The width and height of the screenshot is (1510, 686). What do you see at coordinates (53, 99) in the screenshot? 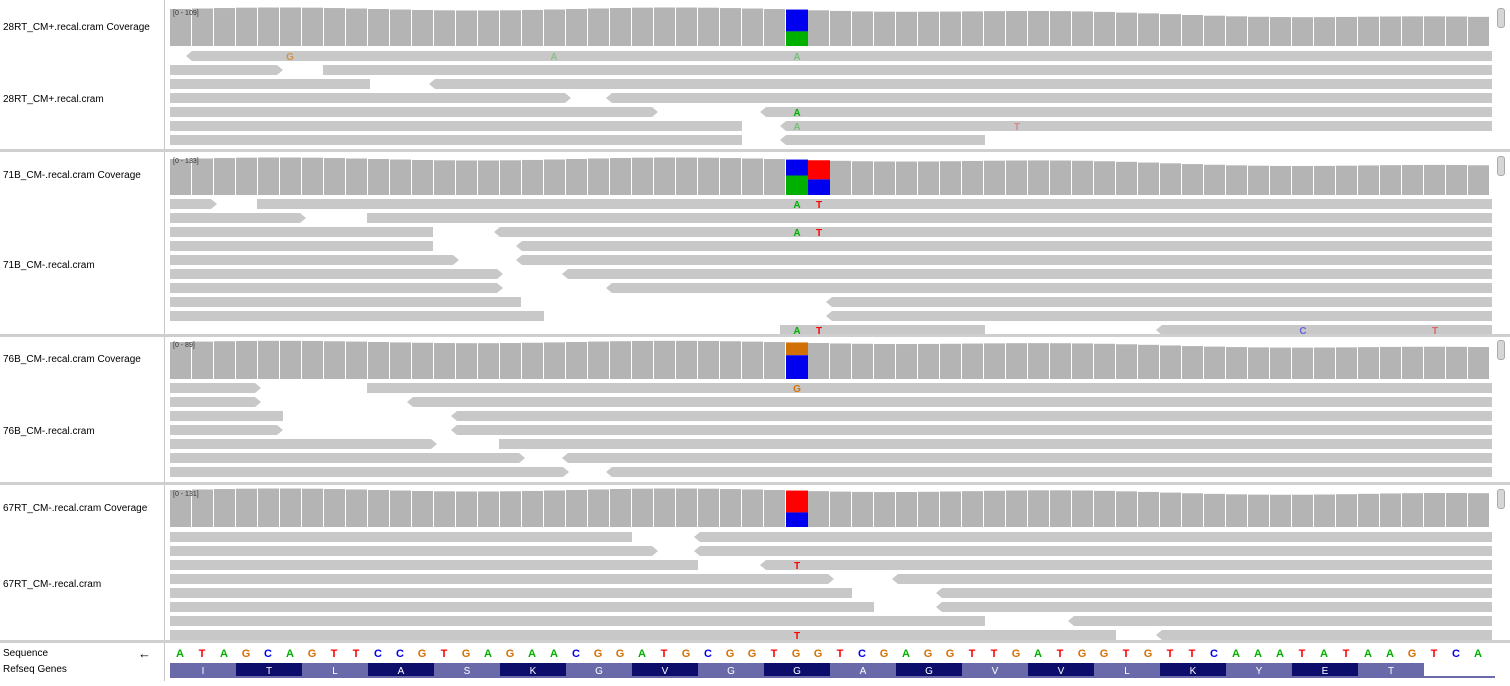
I see `reads-track-label-28rt: 28RT_CM+.recal.cram` at bounding box center [53, 99].